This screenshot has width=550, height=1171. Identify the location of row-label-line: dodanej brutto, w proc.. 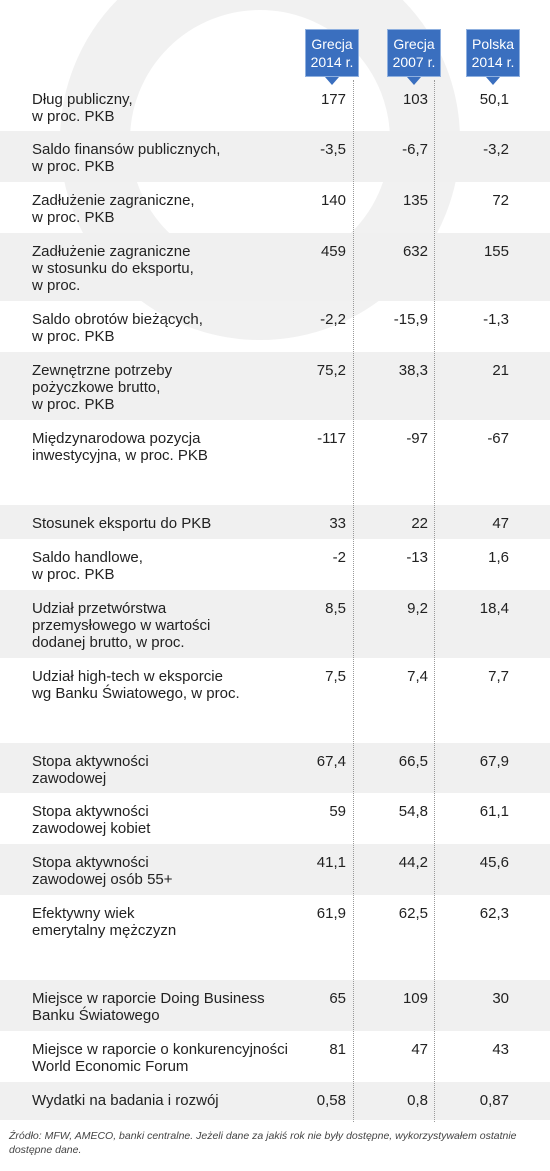
(108, 642).